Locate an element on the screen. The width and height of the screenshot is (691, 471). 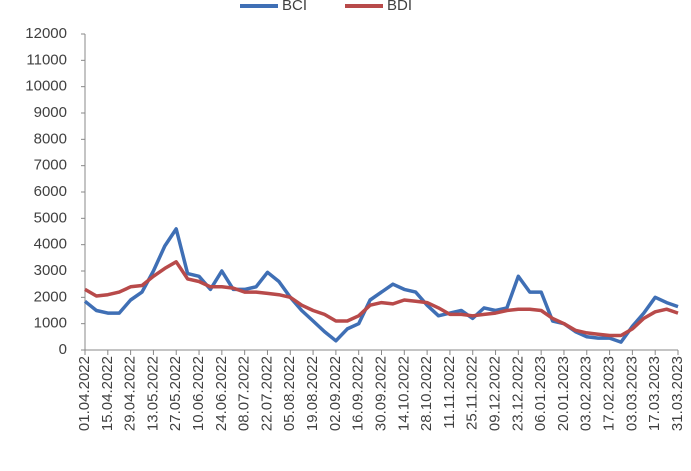
x-tick-label: 29.04.2022 is located at coordinates (130, 393).